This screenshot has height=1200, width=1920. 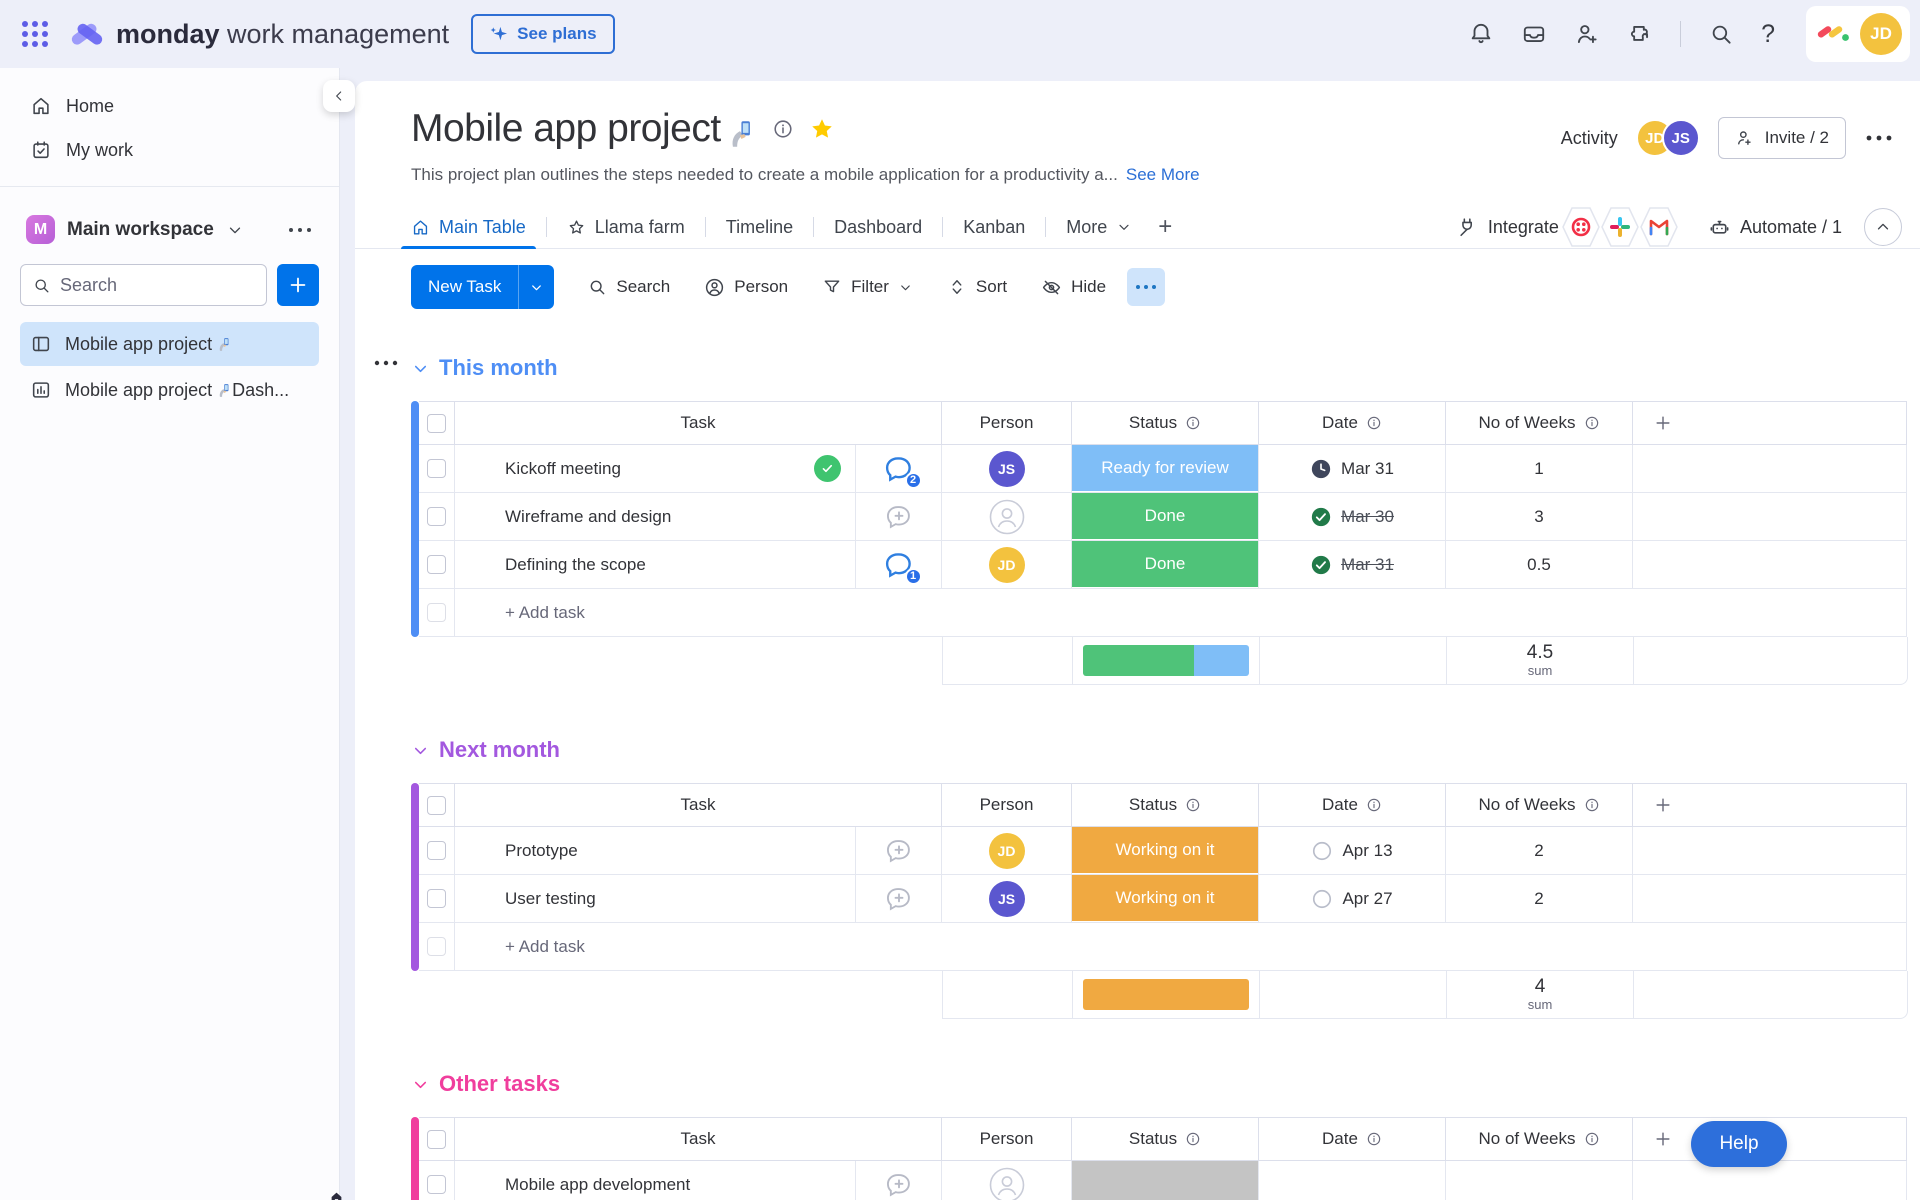 What do you see at coordinates (1768, 33) in the screenshot?
I see `help-question-icon: ?` at bounding box center [1768, 33].